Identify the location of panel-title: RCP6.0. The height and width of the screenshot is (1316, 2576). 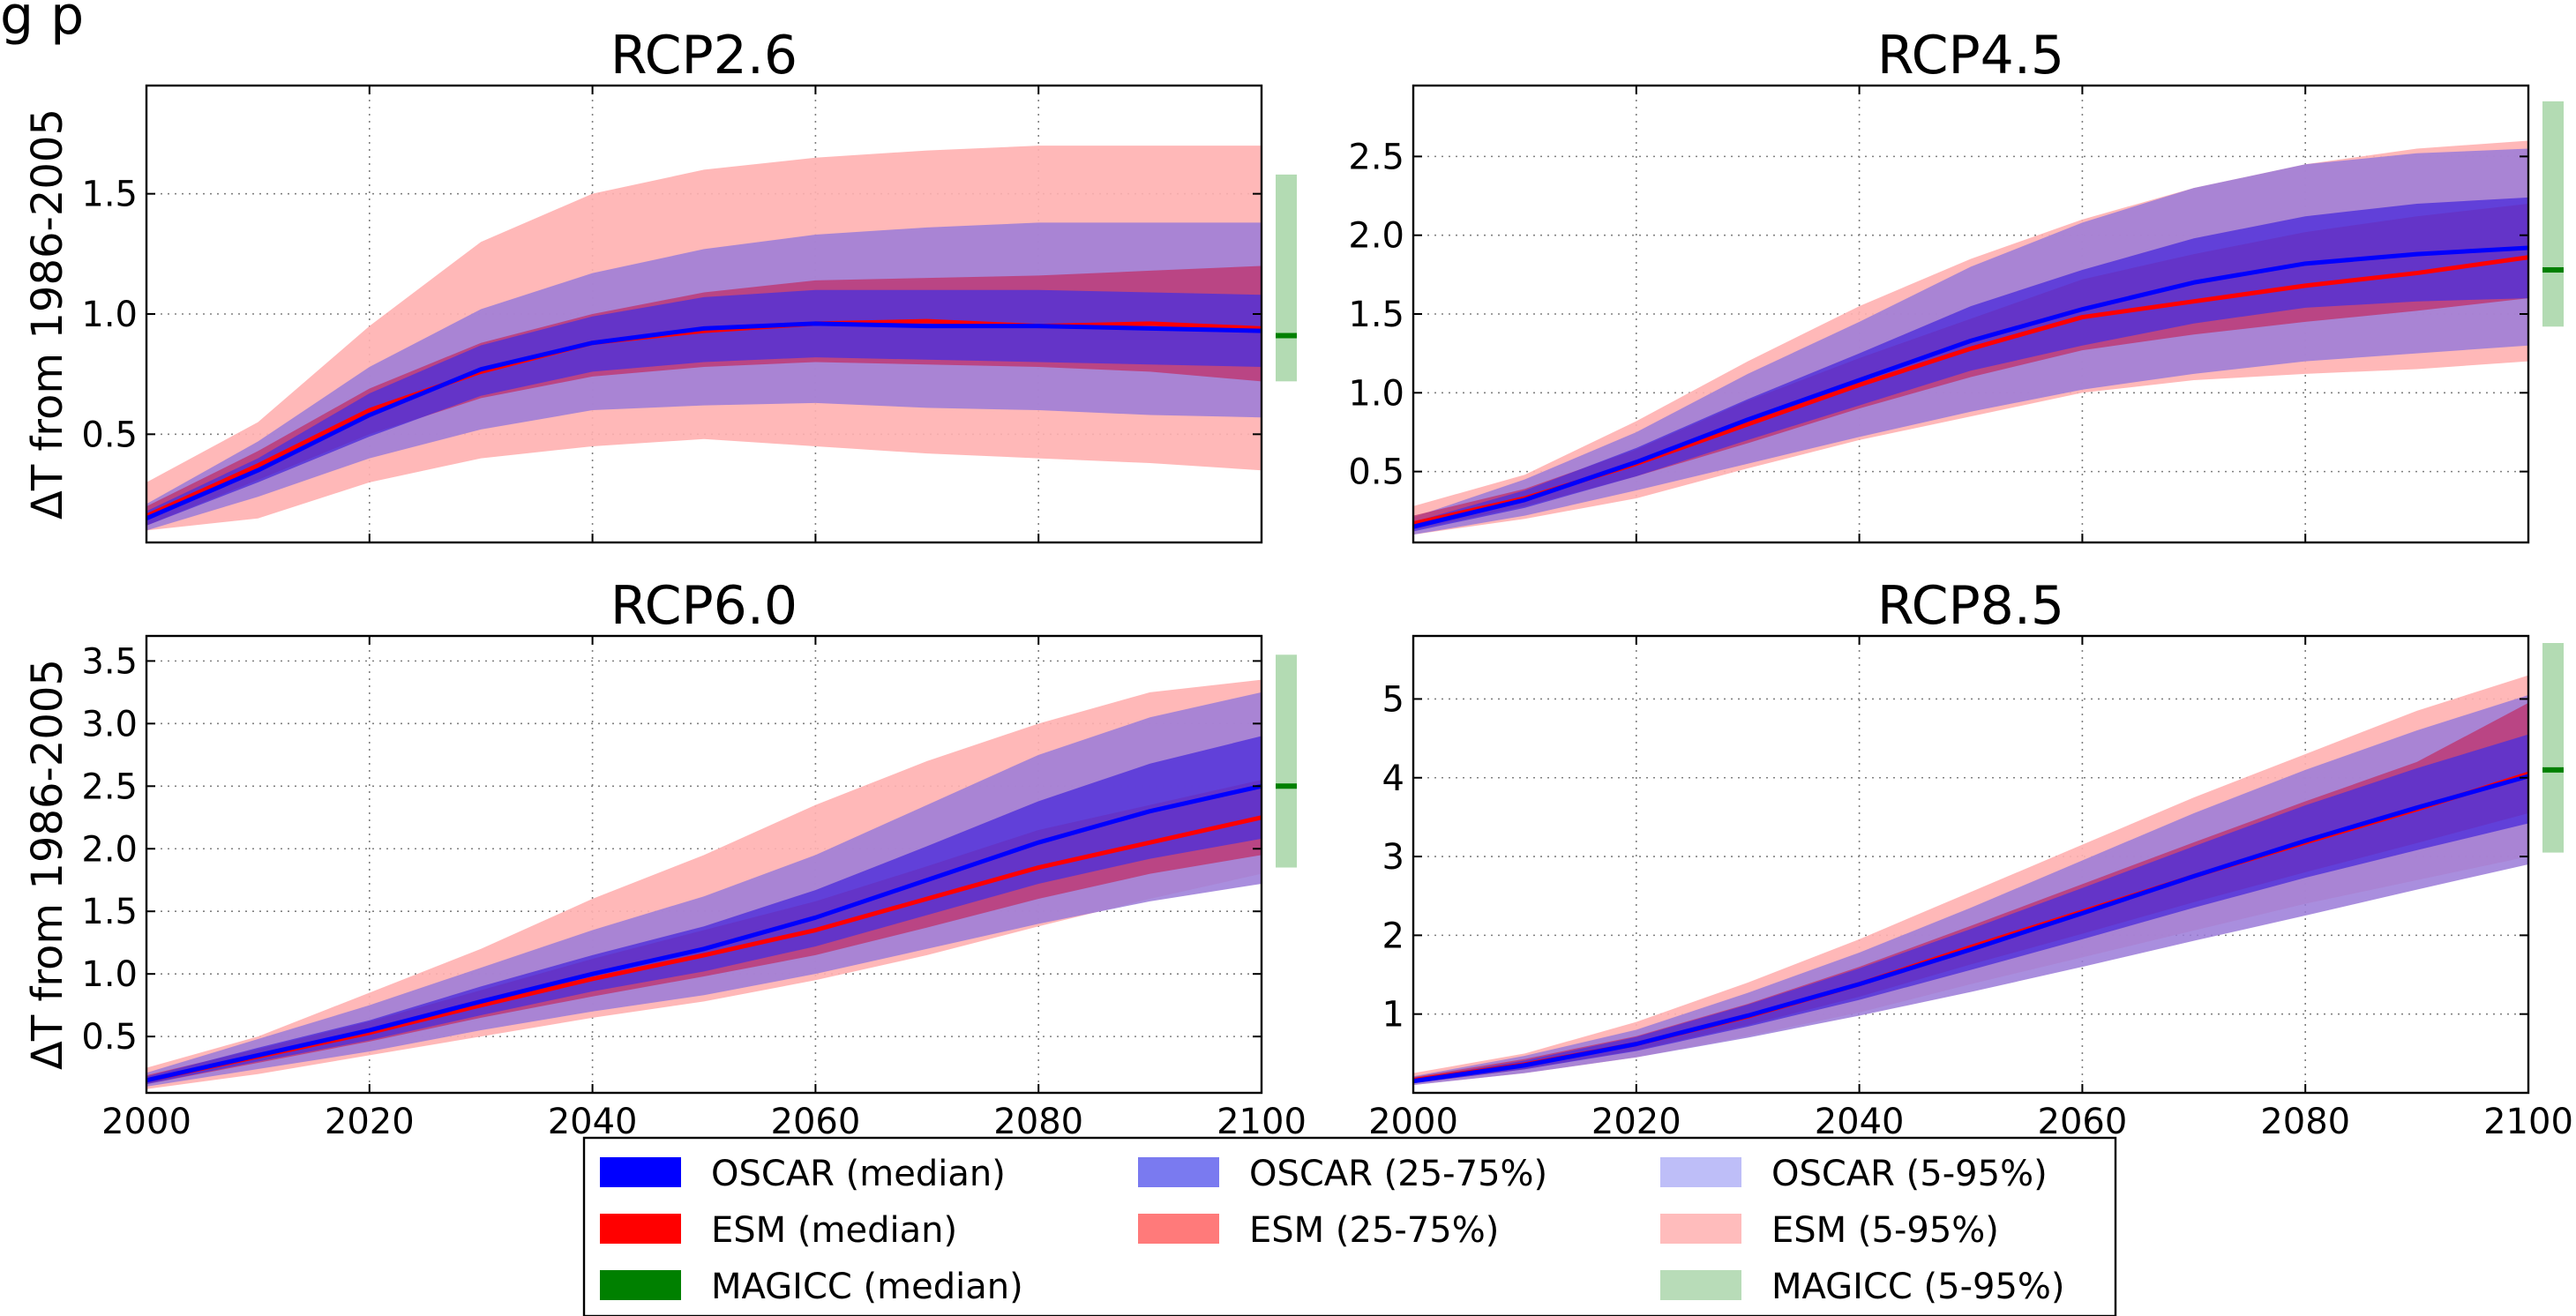
(704, 606).